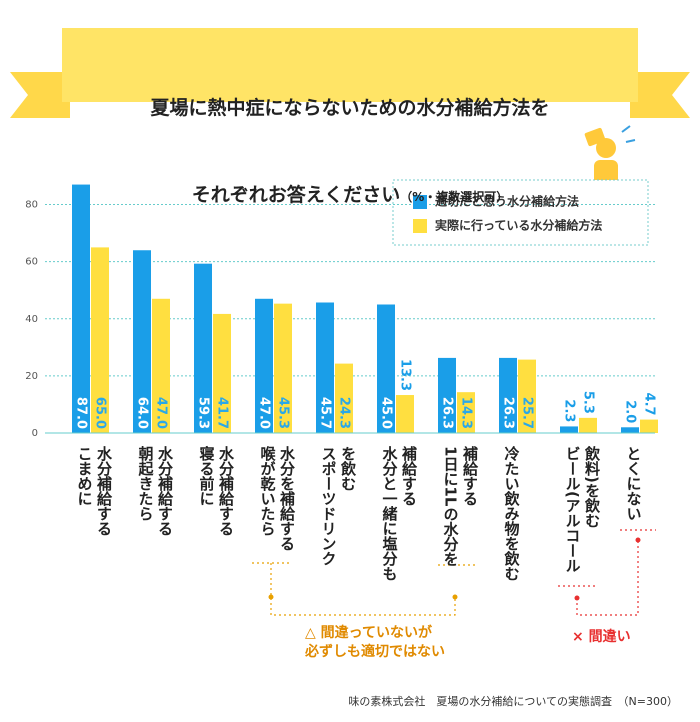 This screenshot has height=722, width=700. What do you see at coordinates (660, 95) in the screenshot?
I see `ribbon-right` at bounding box center [660, 95].